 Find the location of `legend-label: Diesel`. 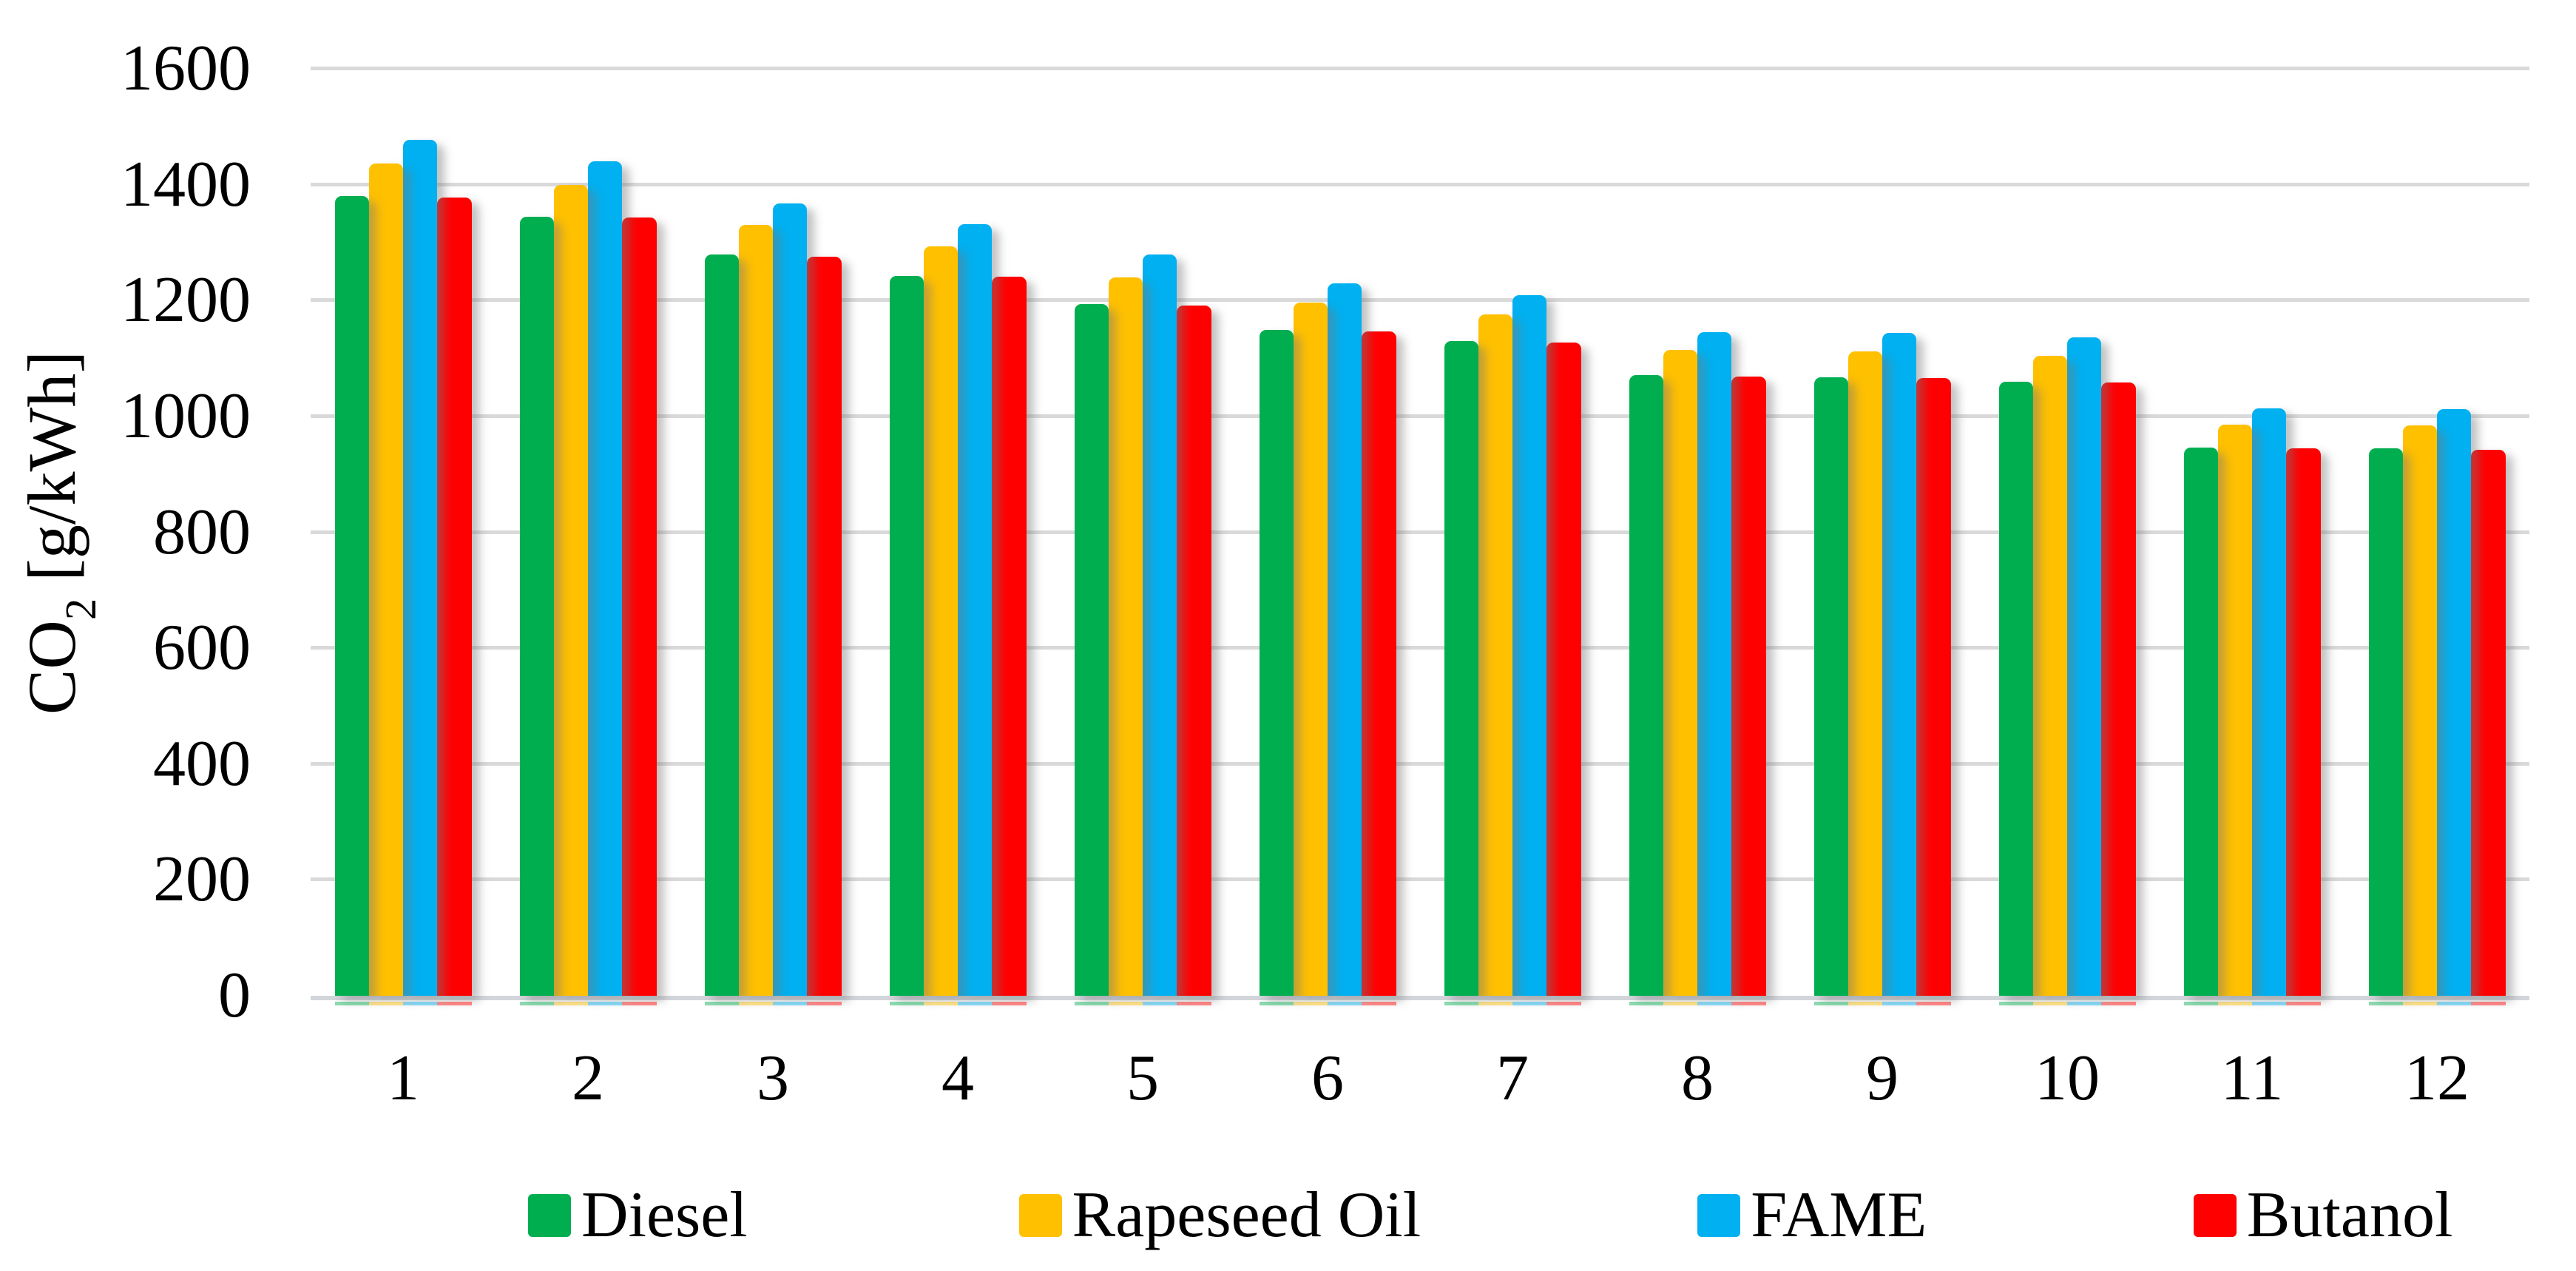

legend-label: Diesel is located at coordinates (664, 1215).